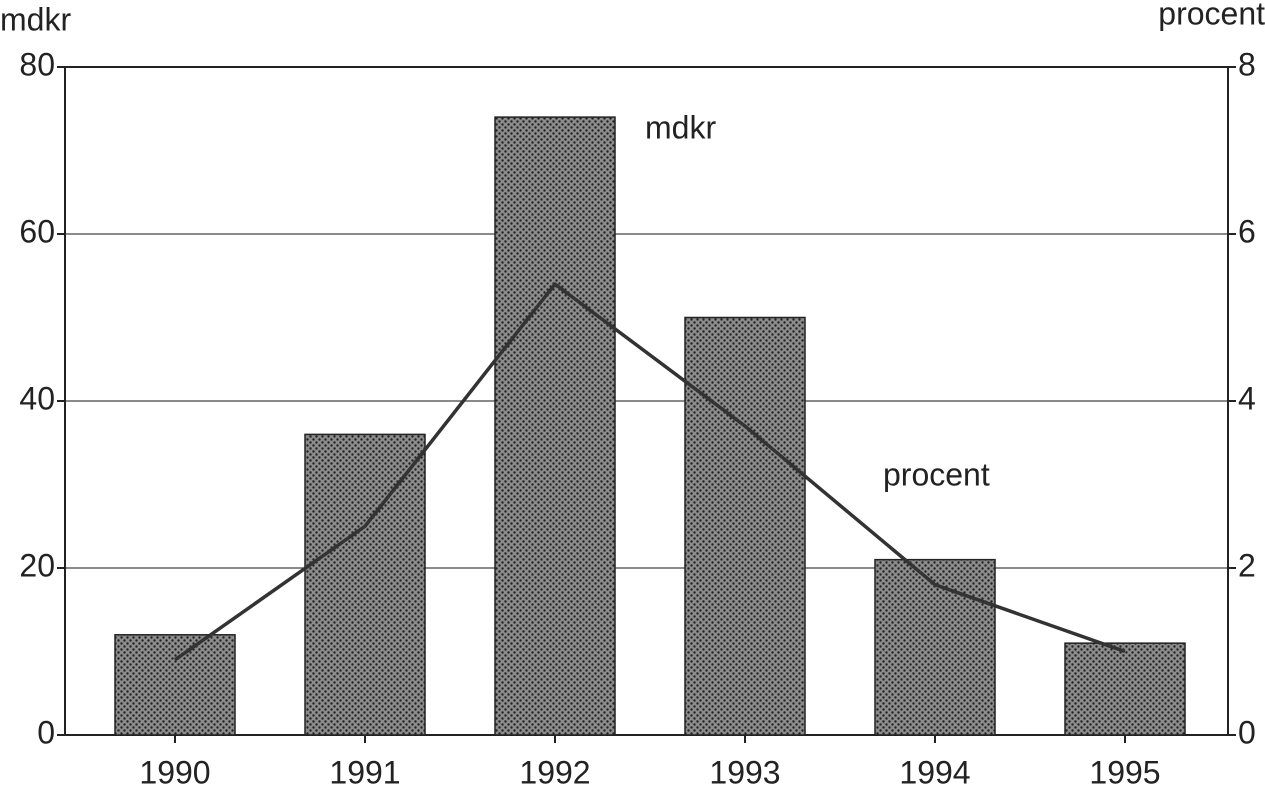 This screenshot has width=1265, height=791. What do you see at coordinates (364, 772) in the screenshot?
I see `x-tick-label: 1991` at bounding box center [364, 772].